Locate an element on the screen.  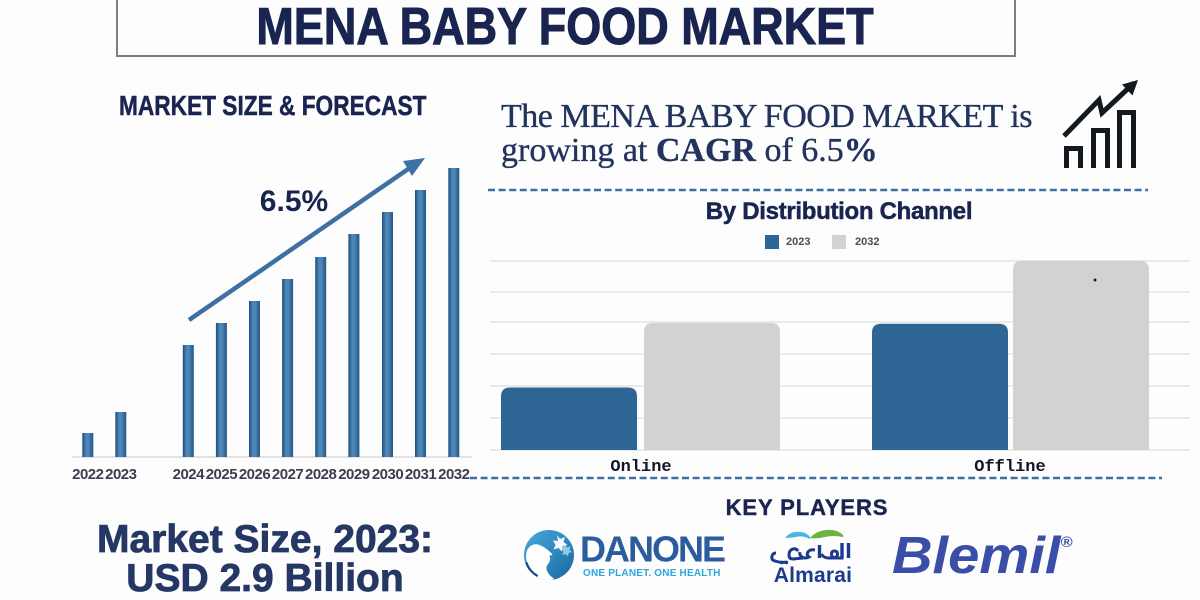
svg-text: 2030 is located at coordinates (388, 474).